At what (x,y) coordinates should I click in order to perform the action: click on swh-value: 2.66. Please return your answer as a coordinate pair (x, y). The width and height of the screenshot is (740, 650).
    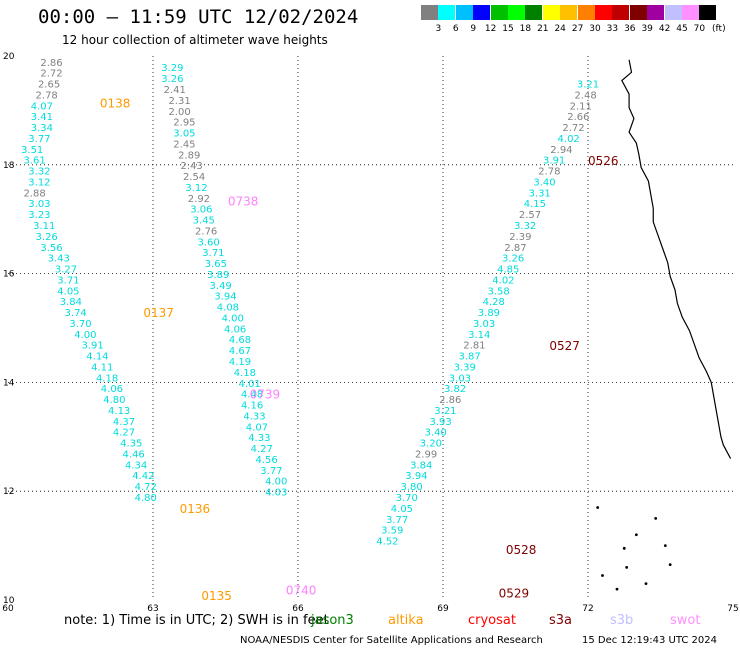
    Looking at the image, I should click on (578, 117).